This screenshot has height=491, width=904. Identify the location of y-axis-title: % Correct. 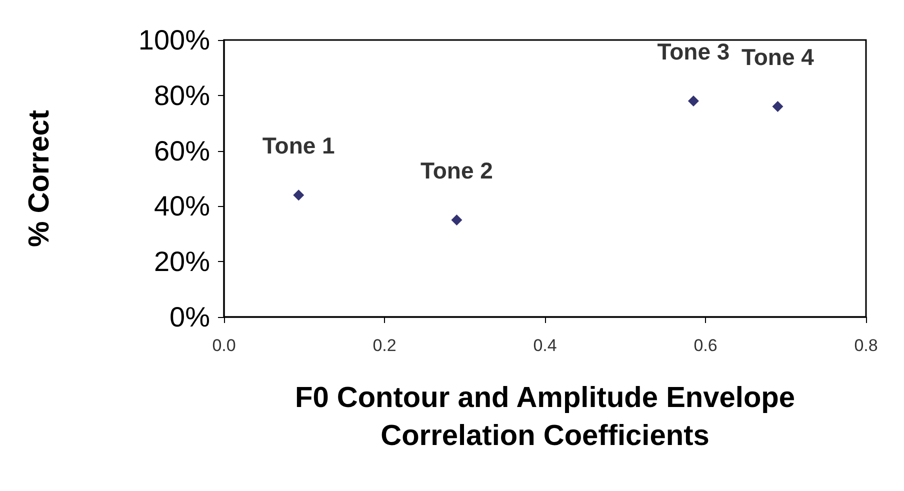
(40, 178).